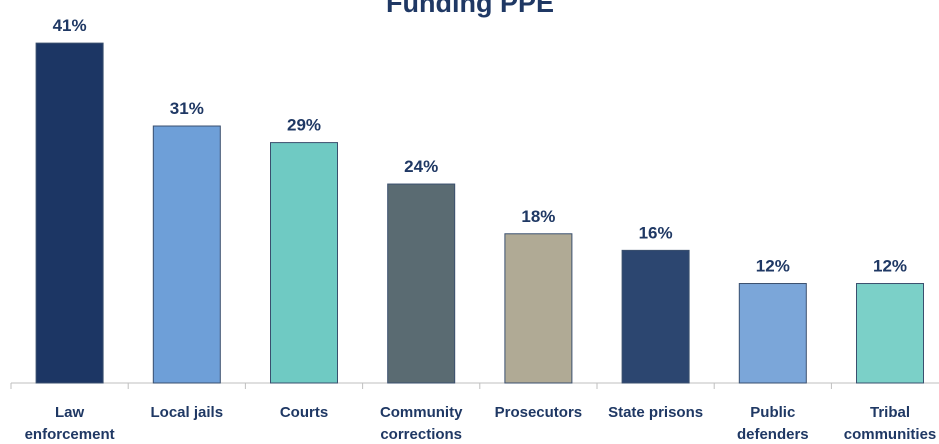  What do you see at coordinates (70, 25) in the screenshot?
I see `value-label: 41%` at bounding box center [70, 25].